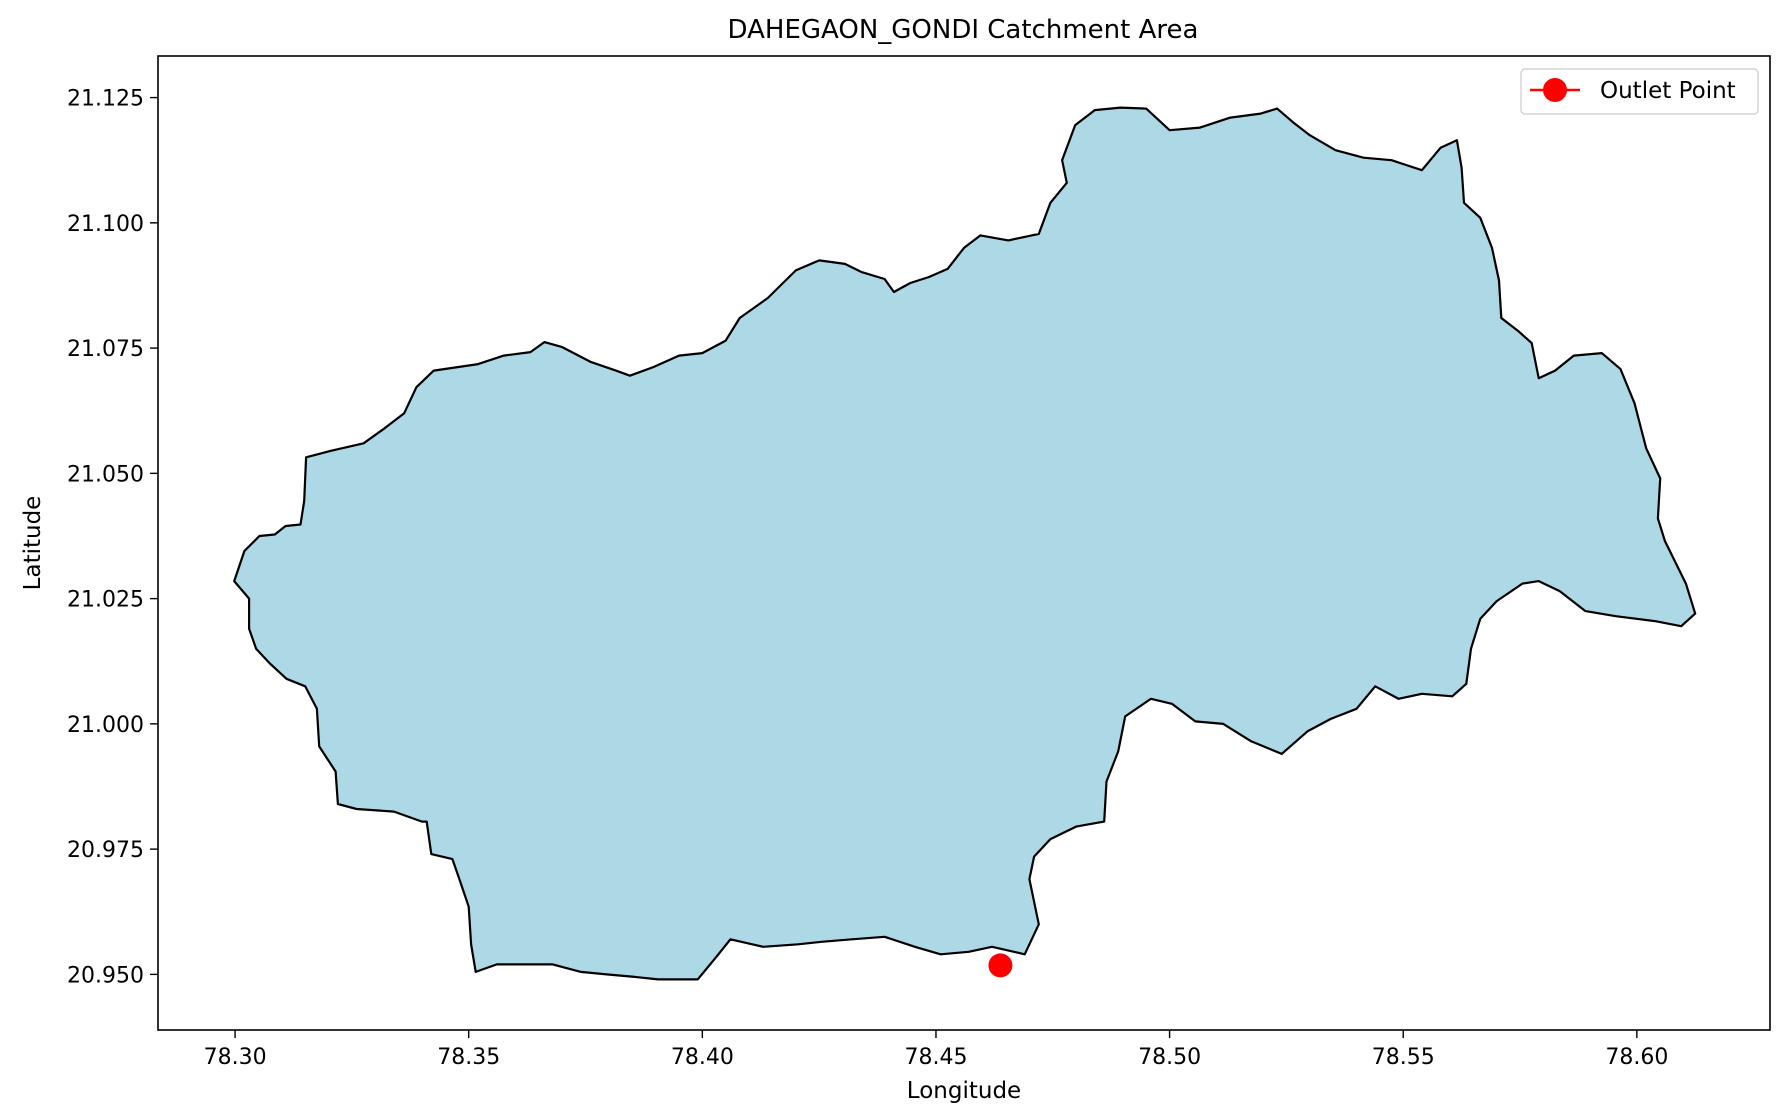 Image resolution: width=1781 pixels, height=1116 pixels. I want to click on legend-box, so click(1639, 91).